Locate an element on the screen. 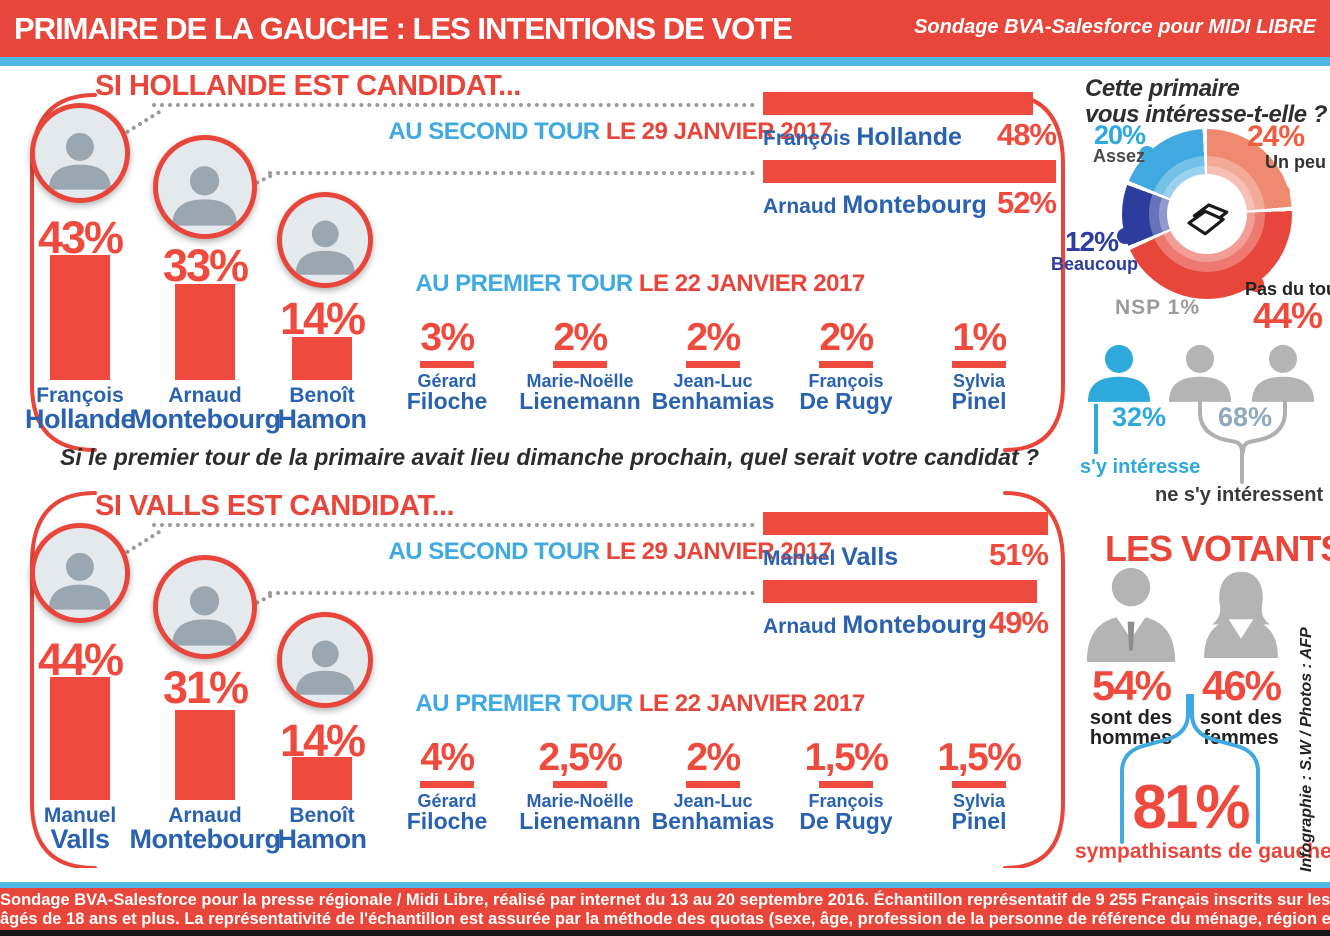 The height and width of the screenshot is (936, 1330). candidate-pct: 44% is located at coordinates (80, 659).